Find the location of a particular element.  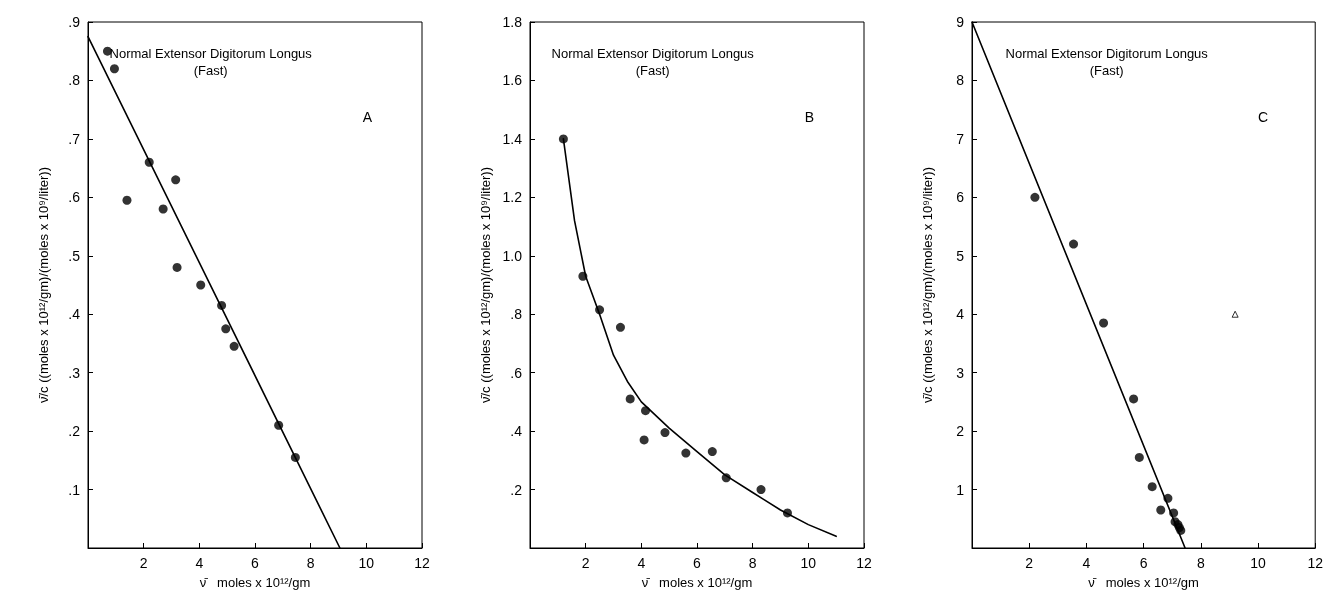

annotation: A is located at coordinates (367, 117).